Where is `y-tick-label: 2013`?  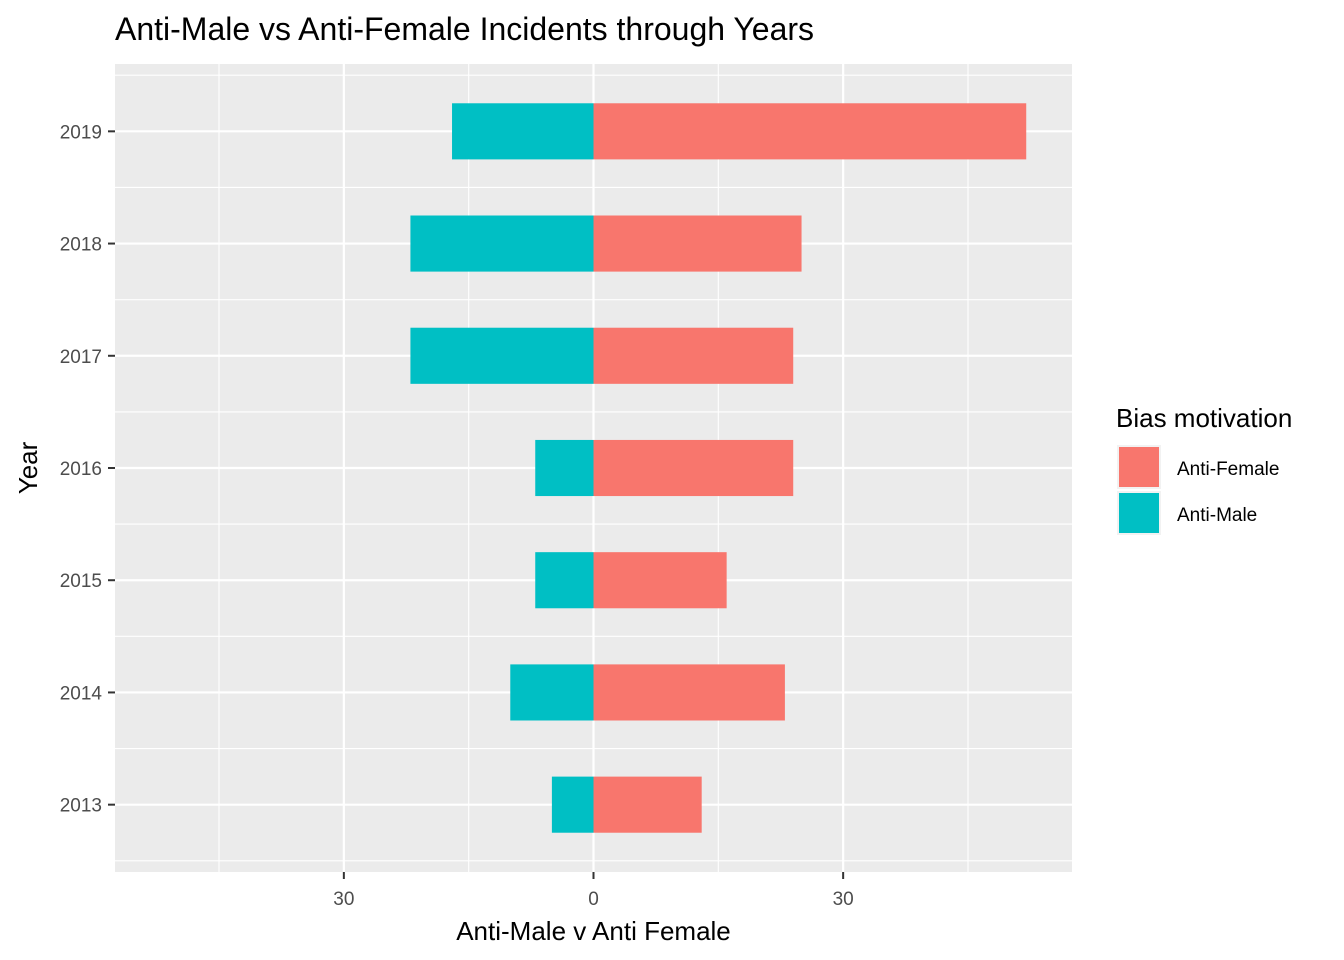
y-tick-label: 2013 is located at coordinates (81, 806).